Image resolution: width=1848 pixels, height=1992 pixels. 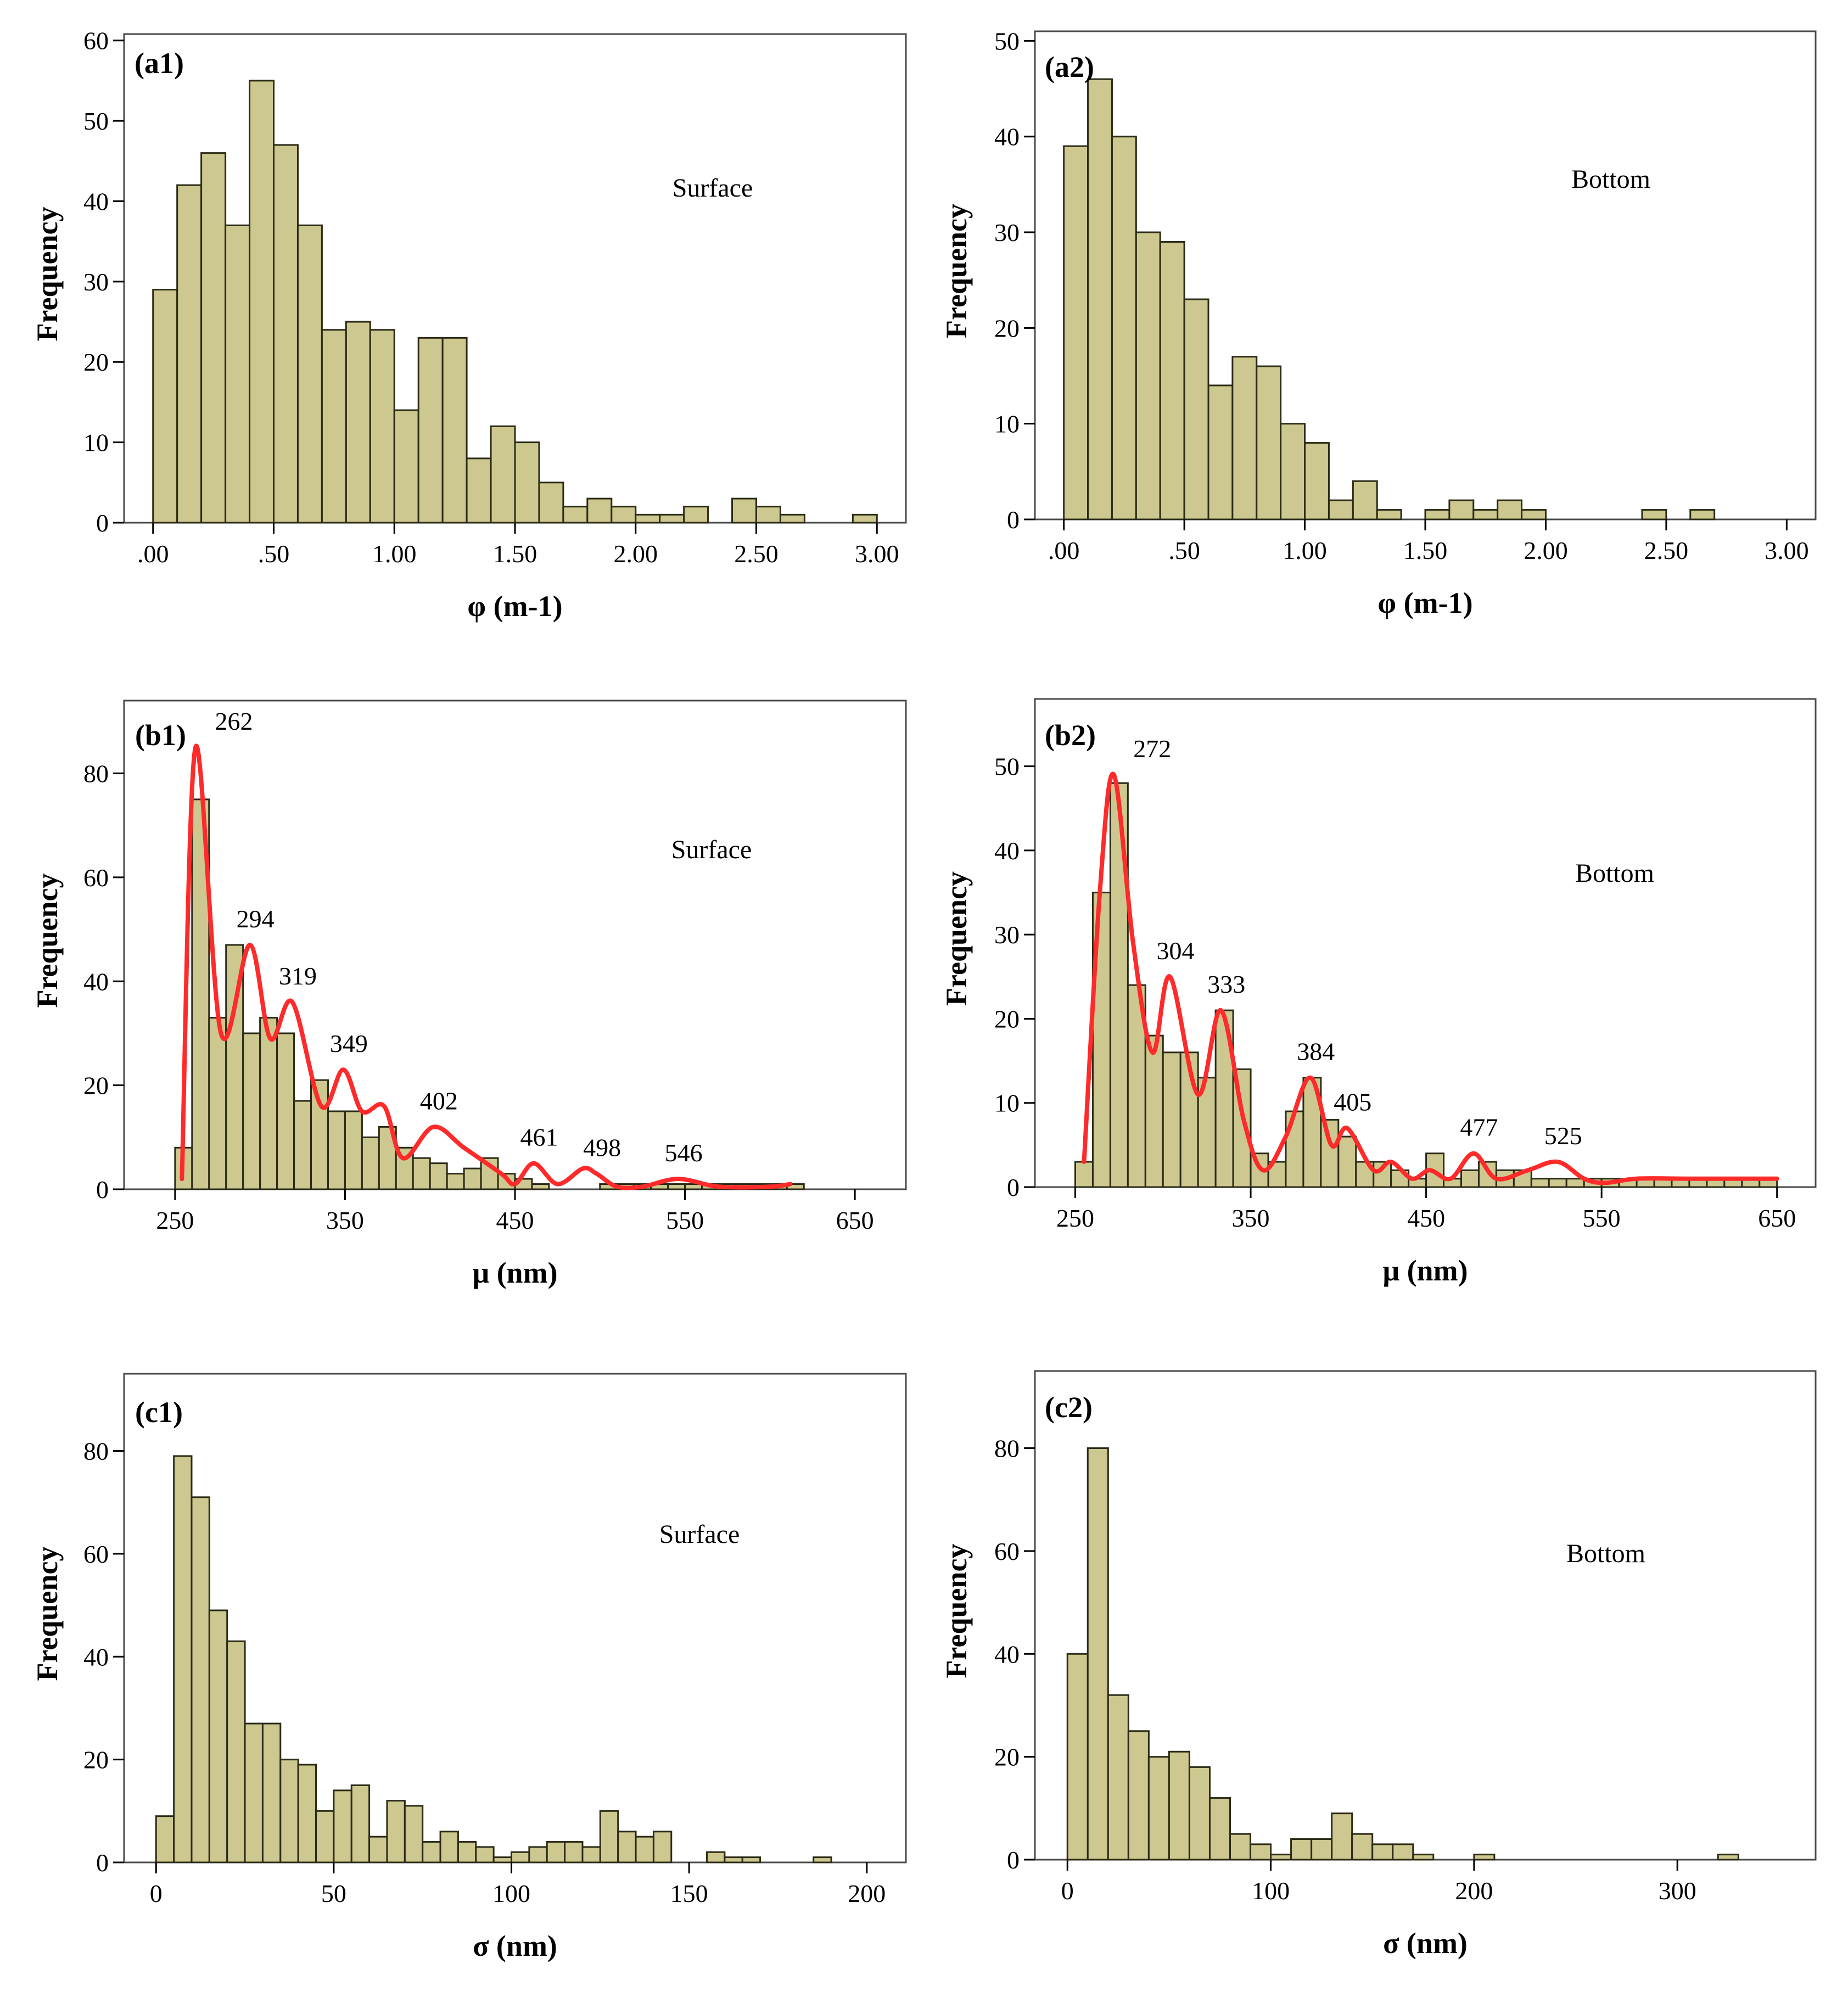 I want to click on fit-curve, so click(x=1431, y=978).